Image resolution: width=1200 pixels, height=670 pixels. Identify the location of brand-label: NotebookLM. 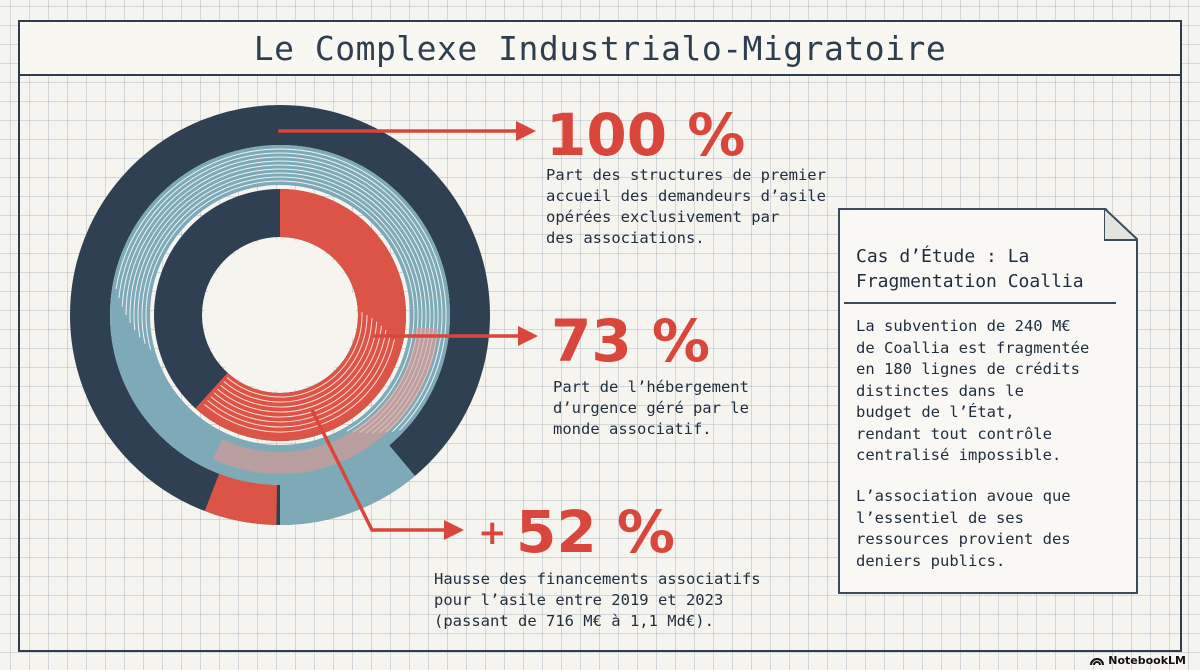
(1147, 660).